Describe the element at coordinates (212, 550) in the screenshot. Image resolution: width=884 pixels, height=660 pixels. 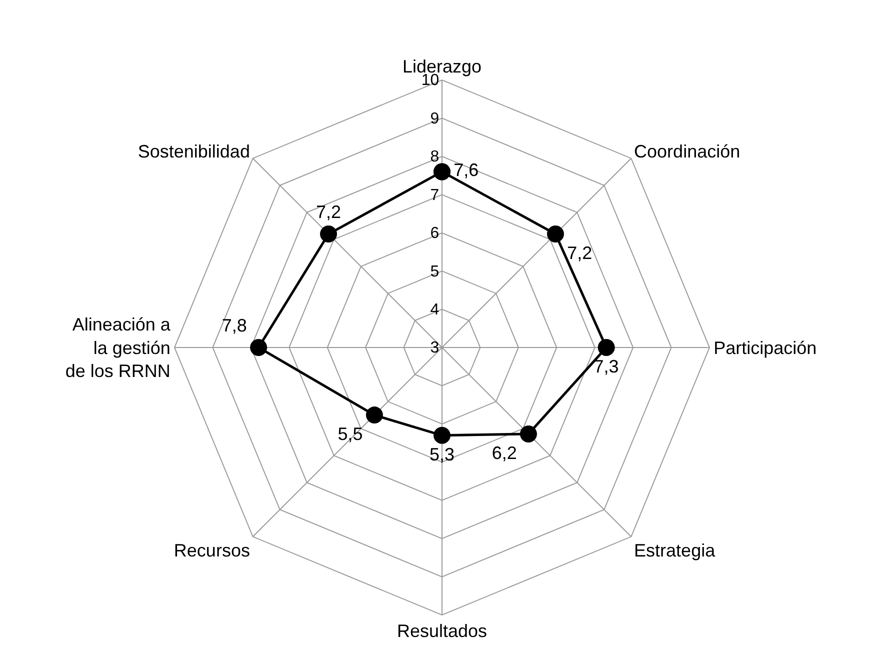
I see `spoke-label: Recursos` at that location.